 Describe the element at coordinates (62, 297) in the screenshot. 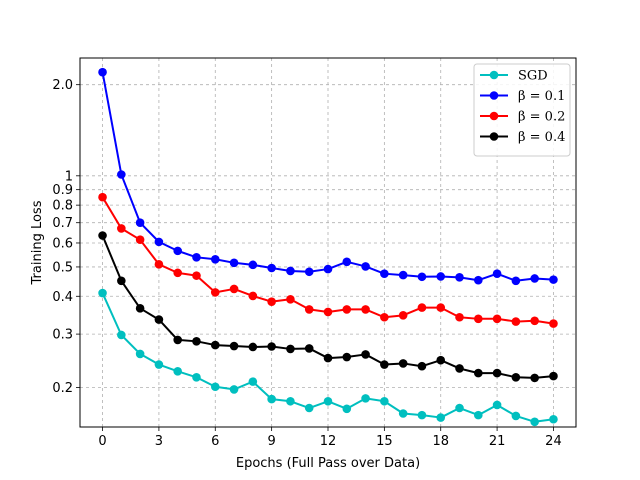

I see `y-tick-label: 0.4` at that location.